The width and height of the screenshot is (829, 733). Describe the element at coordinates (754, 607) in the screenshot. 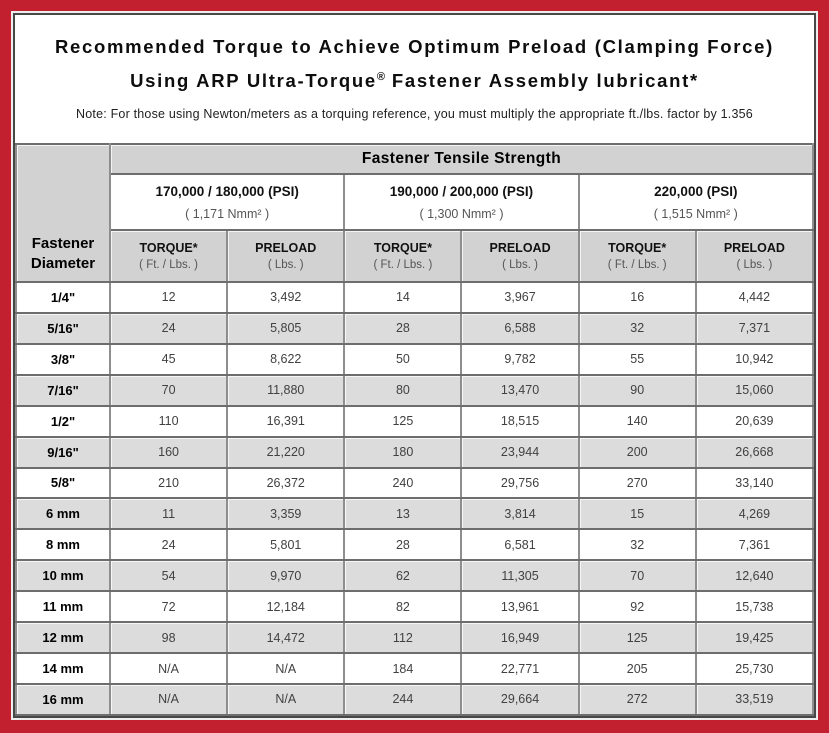

I see `preload-cell: 15,738` at that location.